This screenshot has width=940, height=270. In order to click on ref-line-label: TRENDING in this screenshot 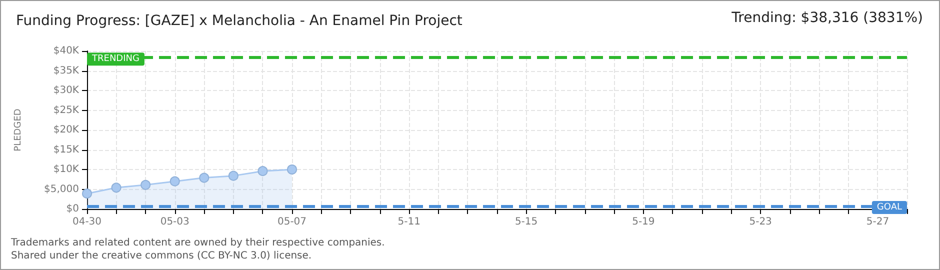, I will do `click(115, 59)`.